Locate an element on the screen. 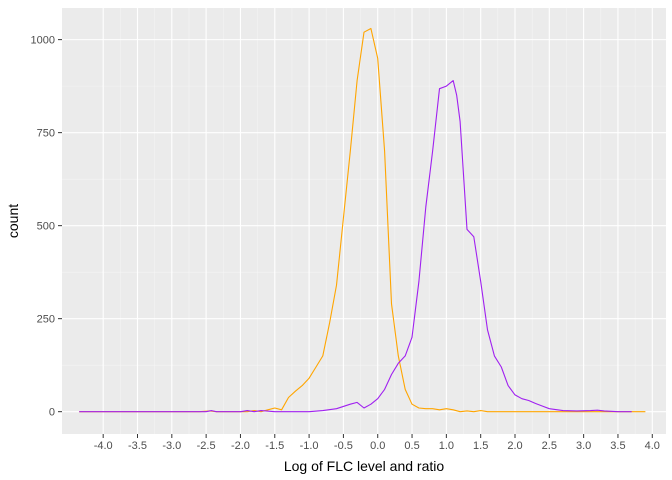 This screenshot has width=672, height=480. x-tick-label: 0.5 is located at coordinates (411, 446).